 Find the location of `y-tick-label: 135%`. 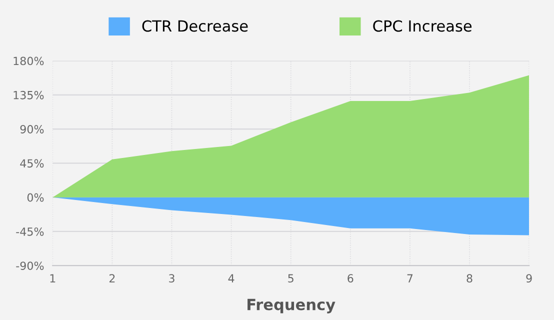

y-tick-label: 135% is located at coordinates (29, 95).